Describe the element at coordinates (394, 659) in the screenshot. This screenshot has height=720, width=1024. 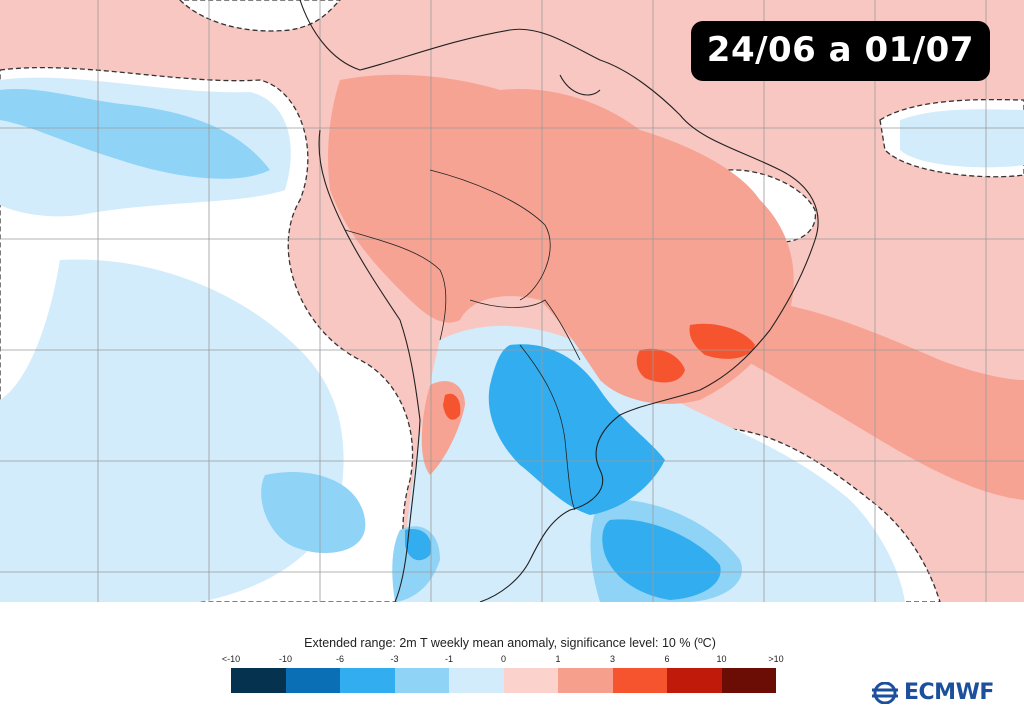
I see `legend-tick: -3` at that location.